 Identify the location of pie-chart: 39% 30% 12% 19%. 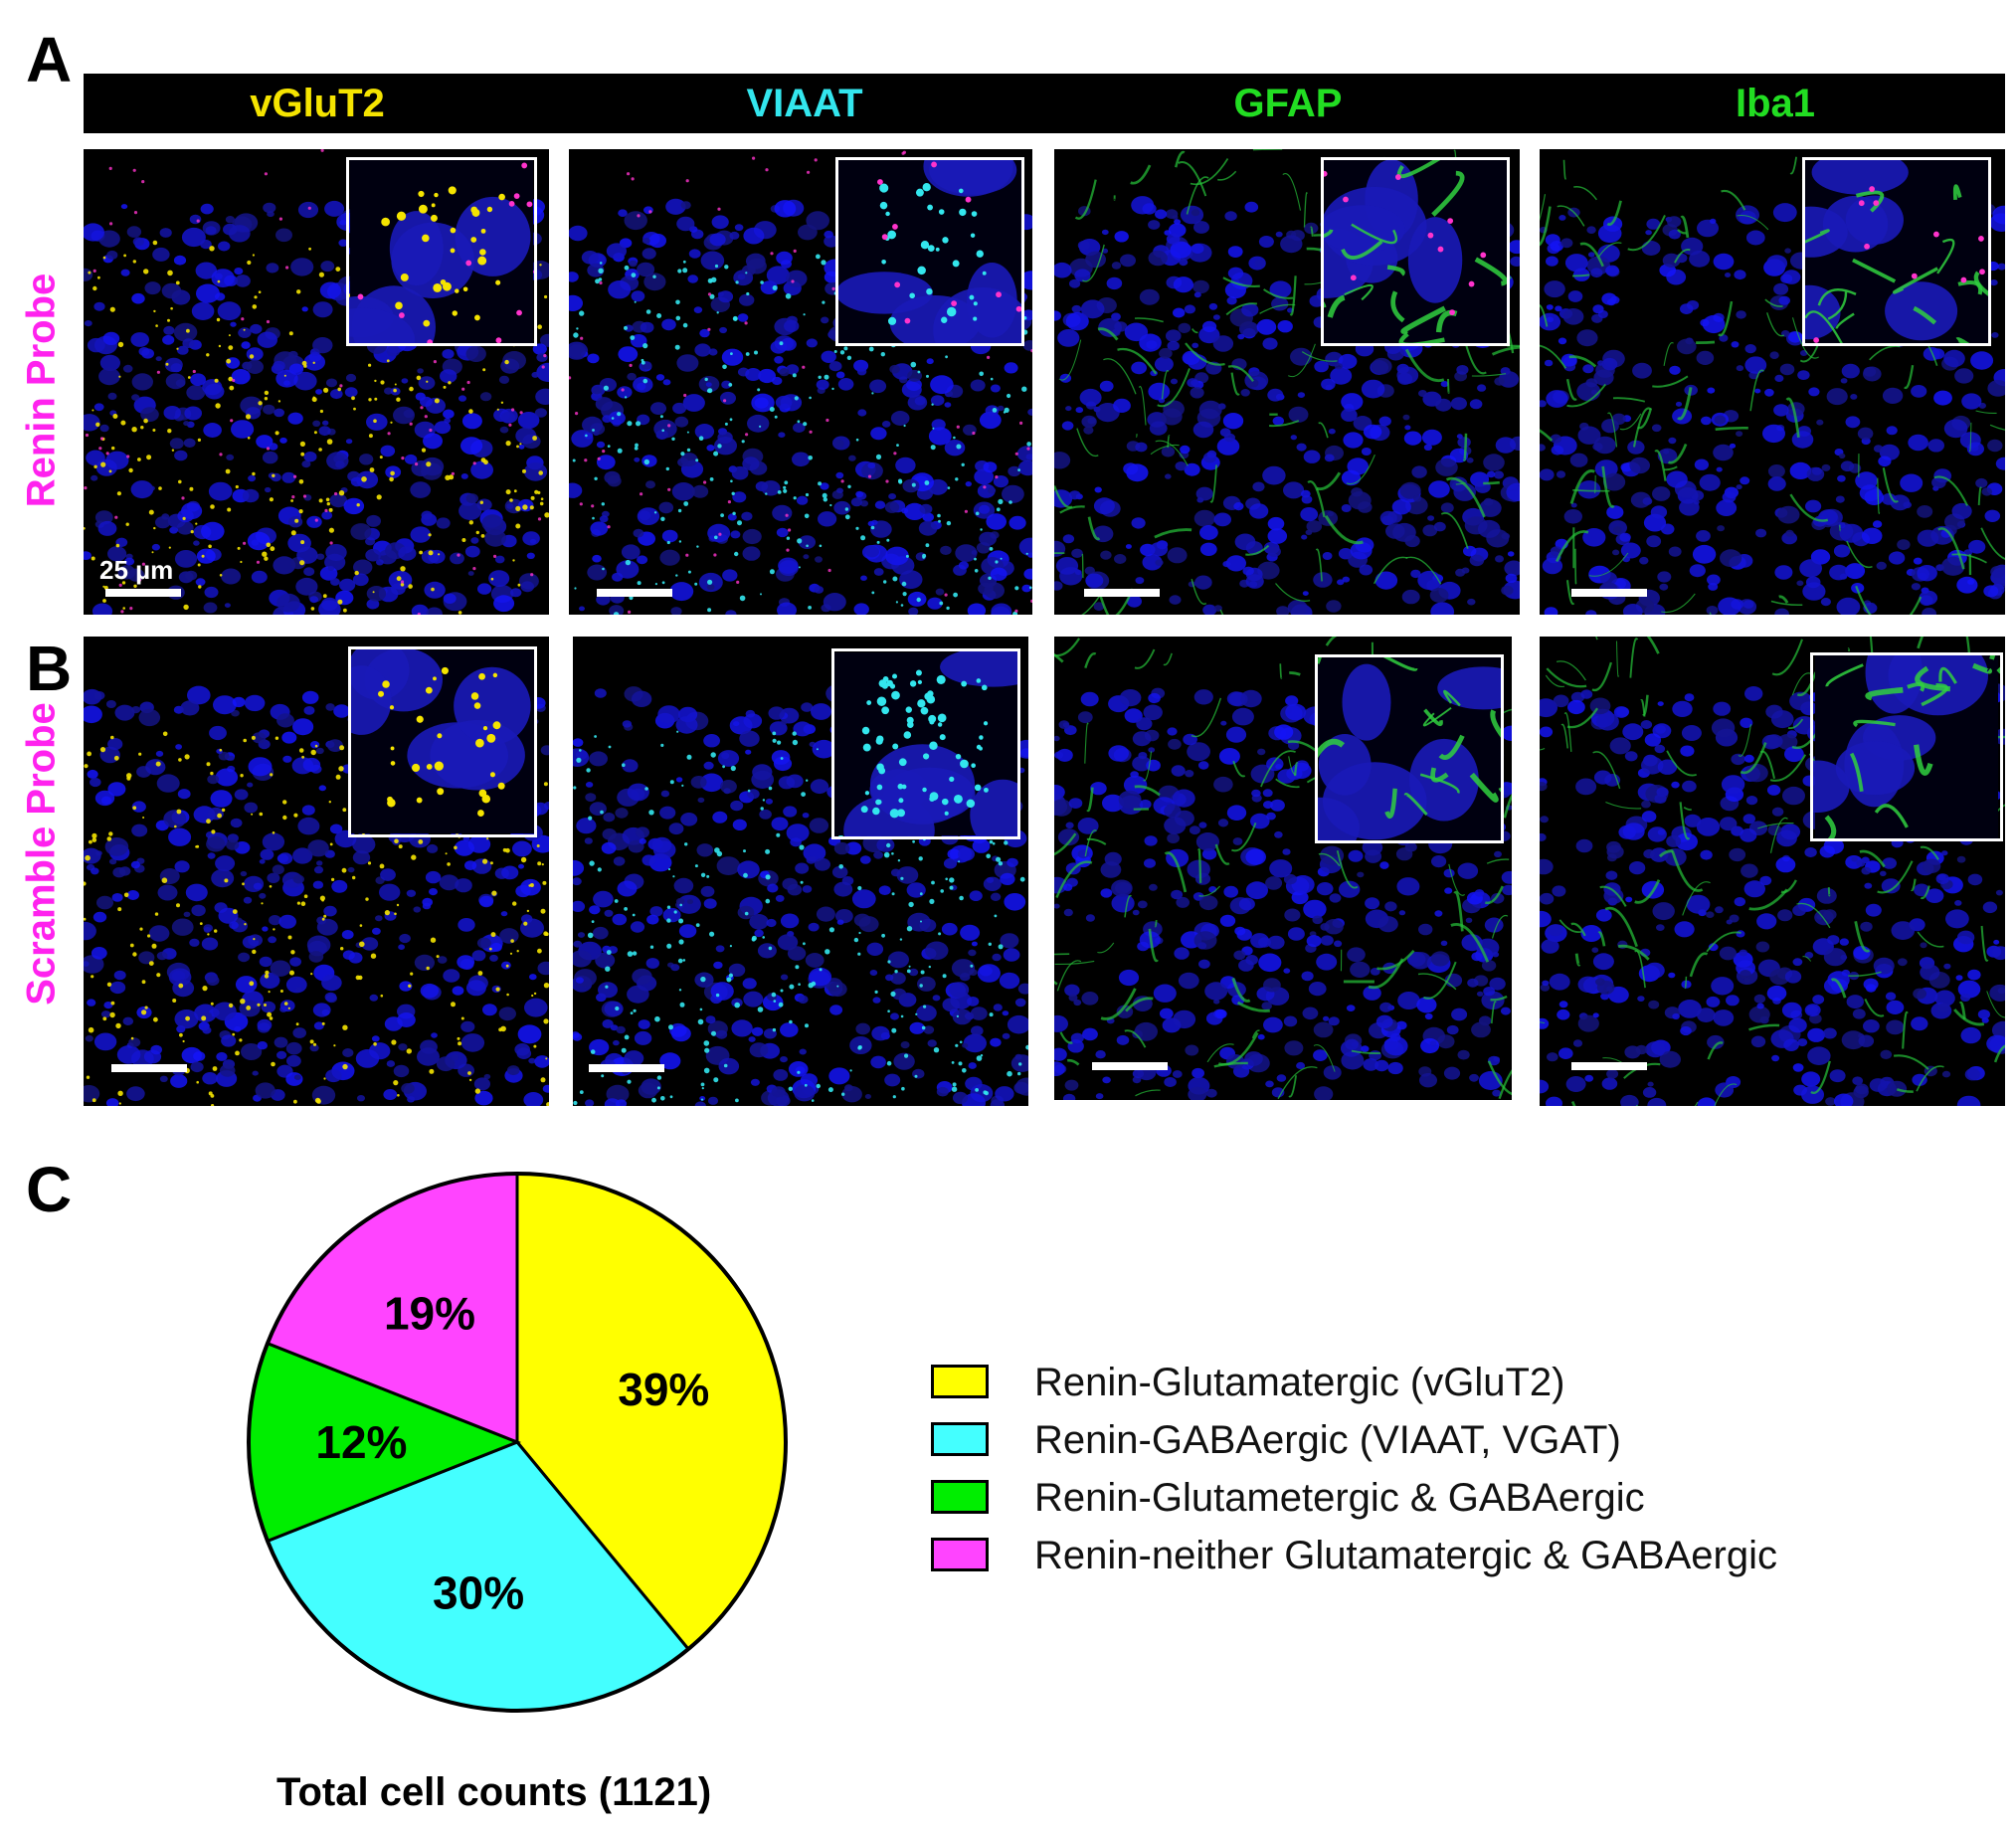
(517, 1442).